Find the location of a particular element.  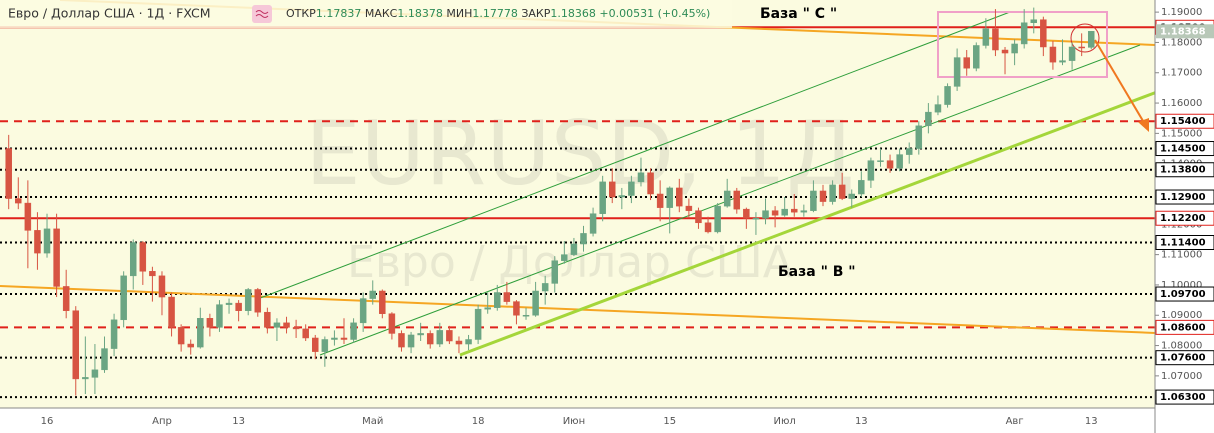

ohlc-label: ОТКР is located at coordinates (301, 13).